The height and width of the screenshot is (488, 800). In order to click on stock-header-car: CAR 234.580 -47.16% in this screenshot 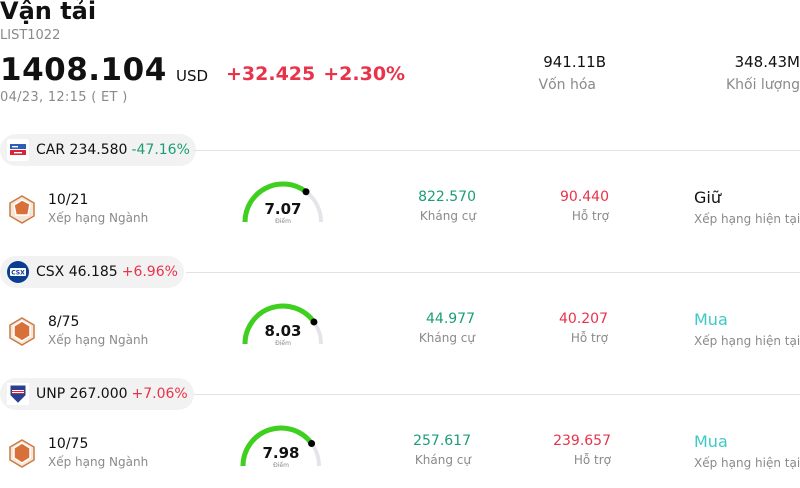, I will do `click(98, 150)`.